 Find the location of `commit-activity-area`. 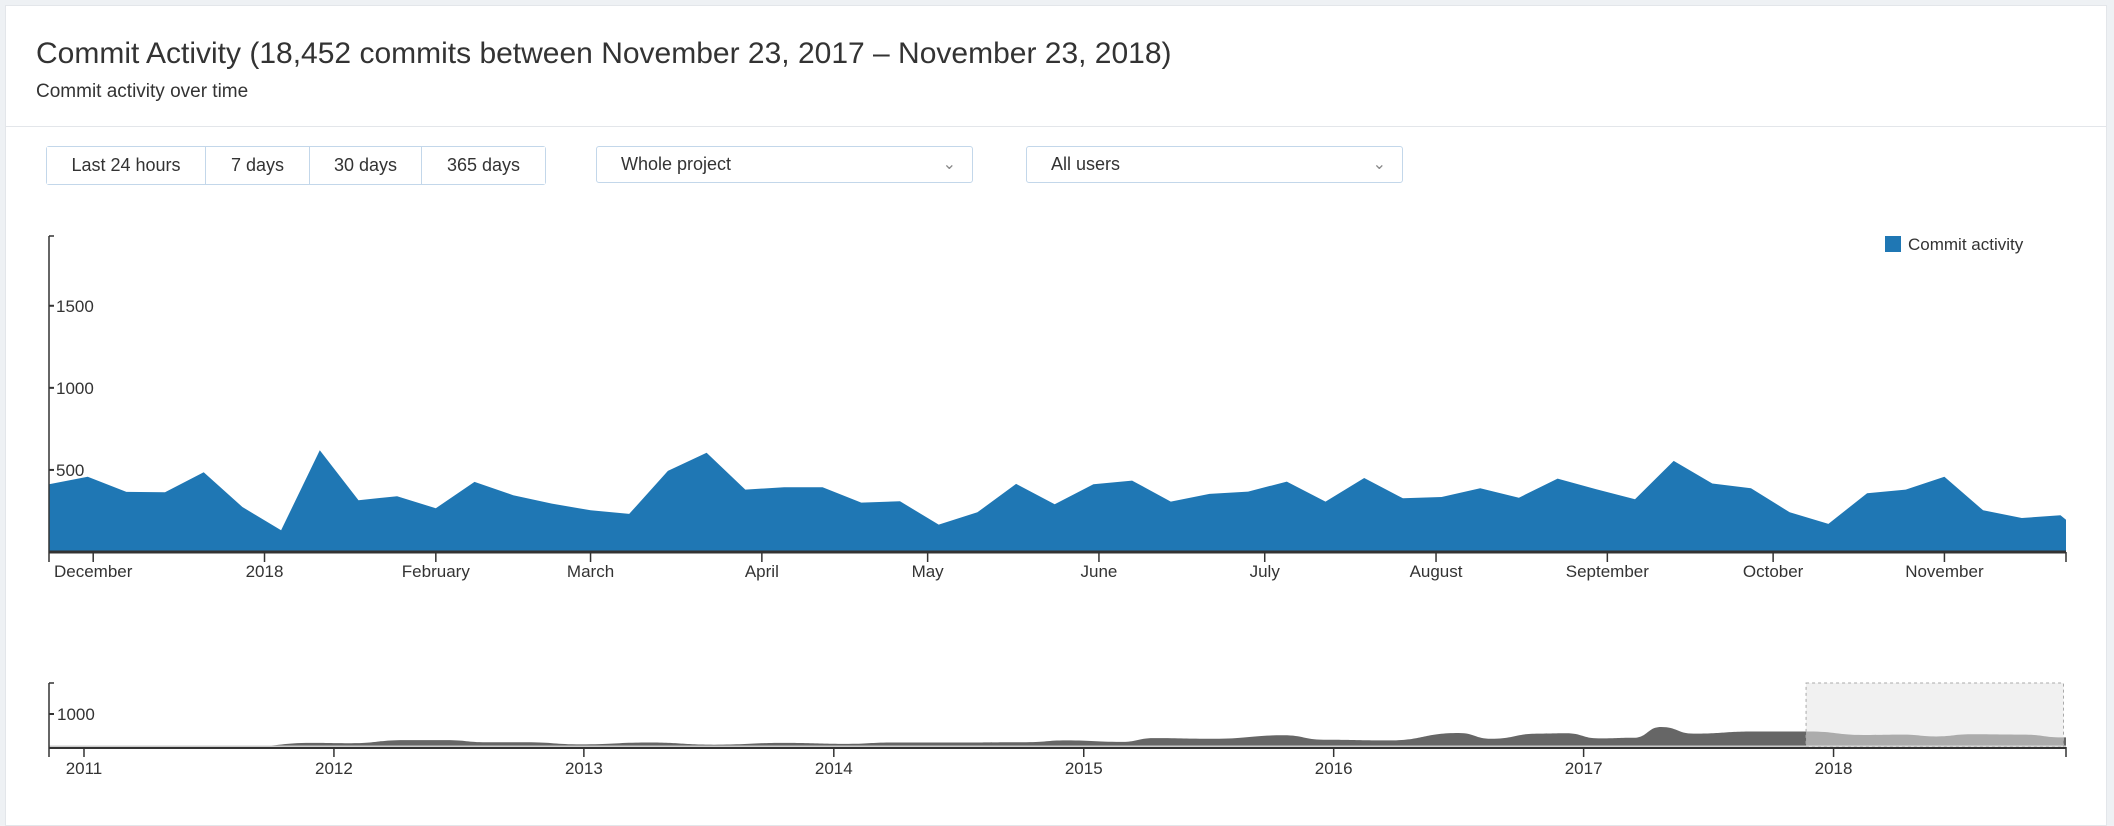

commit-activity-area is located at coordinates (1057, 501).